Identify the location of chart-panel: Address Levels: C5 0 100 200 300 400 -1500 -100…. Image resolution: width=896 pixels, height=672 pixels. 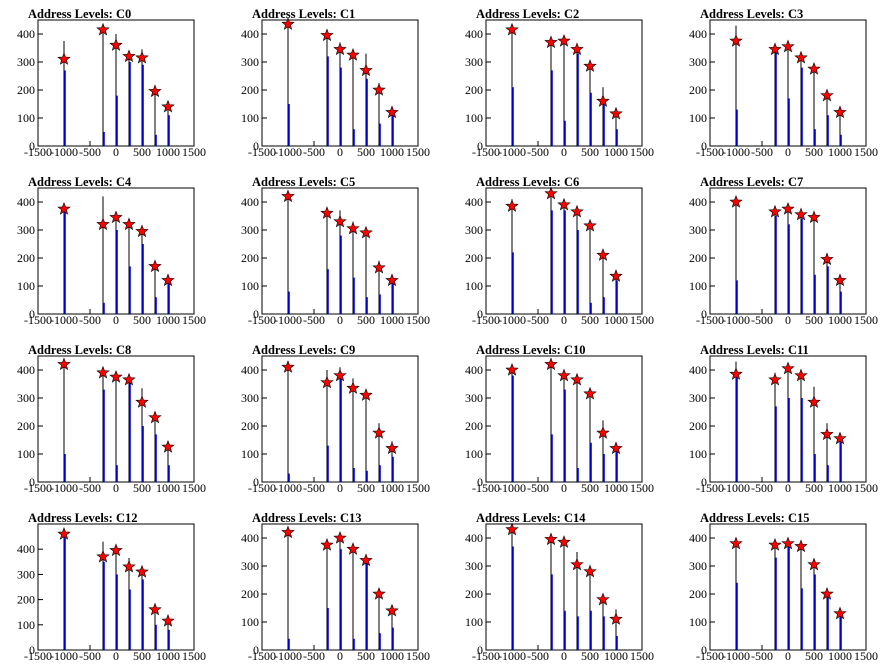
(336, 252).